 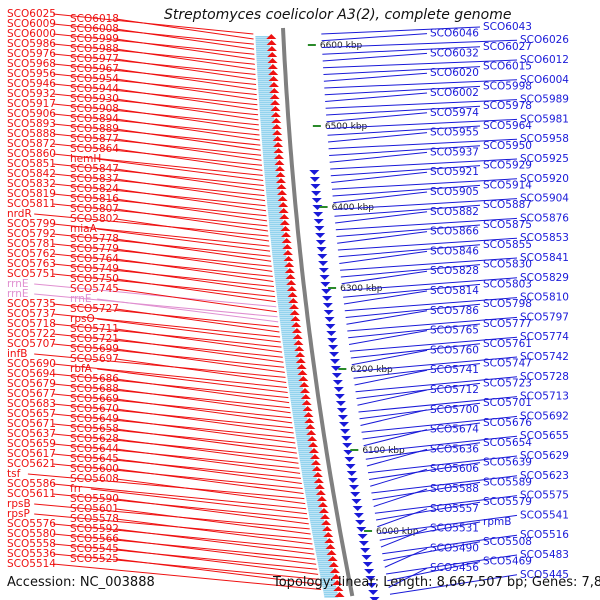 What do you see at coordinates (31, 364) in the screenshot?
I see `gene-label-forward: SCO5690` at bounding box center [31, 364].